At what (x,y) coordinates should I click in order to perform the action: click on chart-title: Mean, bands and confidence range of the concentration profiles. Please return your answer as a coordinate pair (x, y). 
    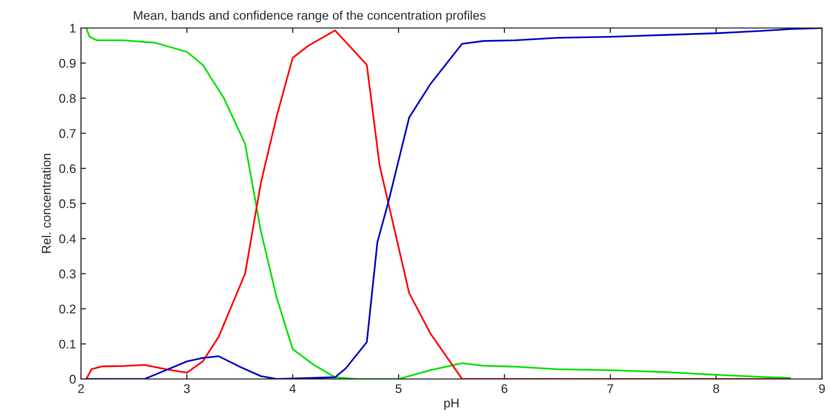
    Looking at the image, I should click on (310, 16).